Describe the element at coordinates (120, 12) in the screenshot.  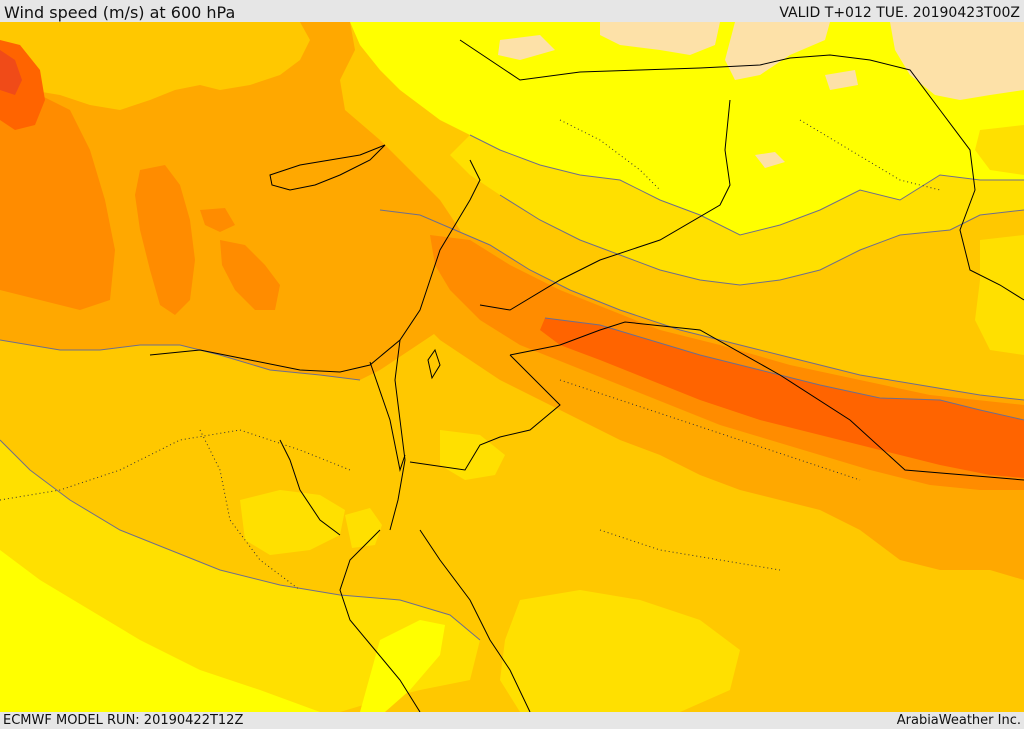
I see `map-title: Wind speed (m/s) at 600 hPa` at that location.